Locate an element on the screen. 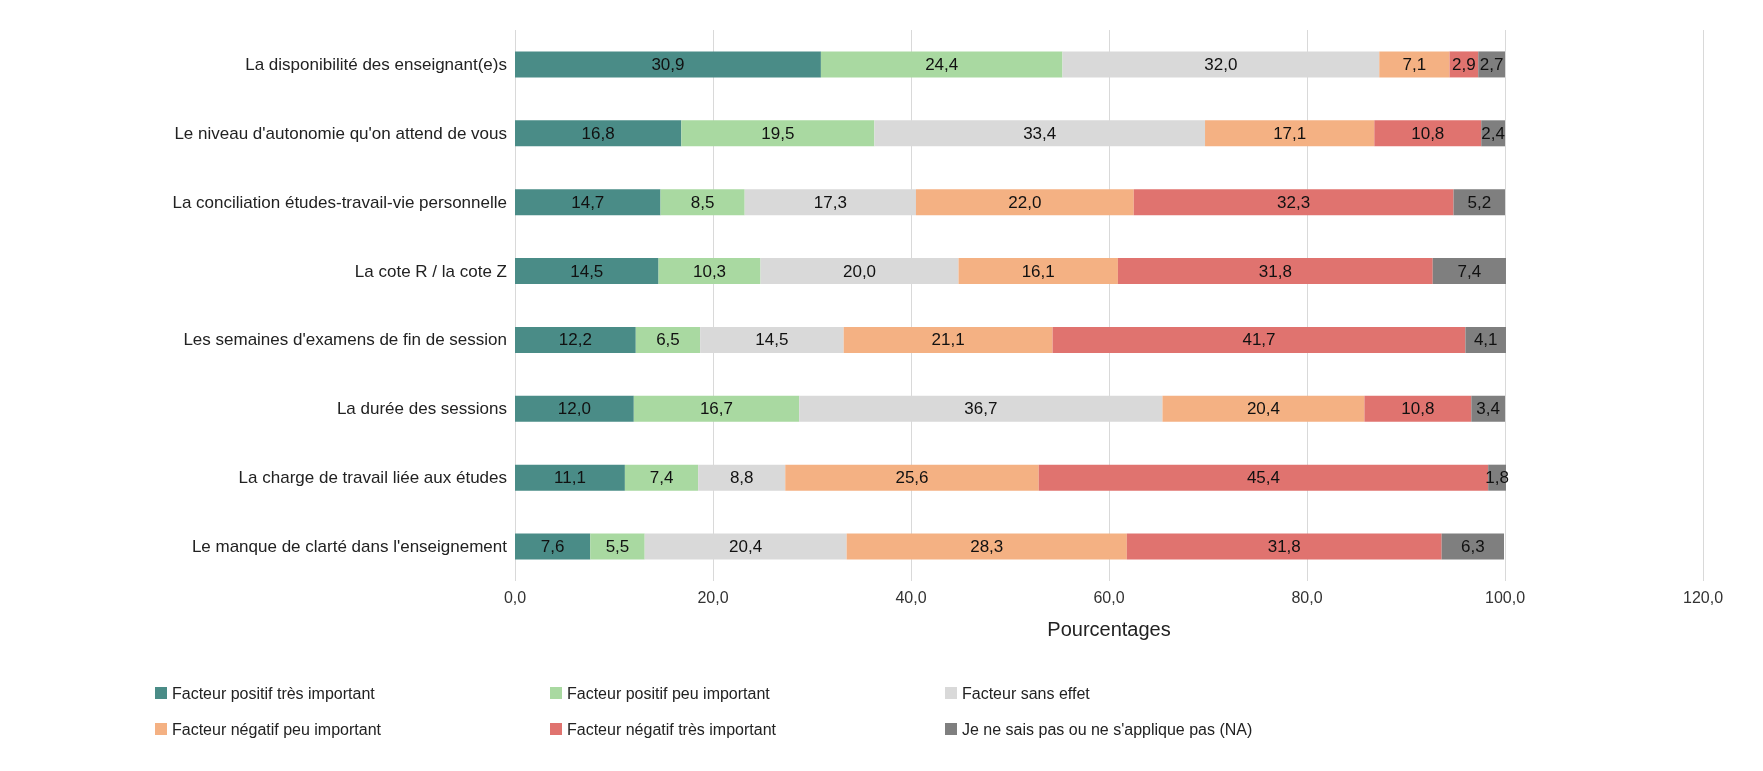  data-label: 17,1 is located at coordinates (1290, 133).